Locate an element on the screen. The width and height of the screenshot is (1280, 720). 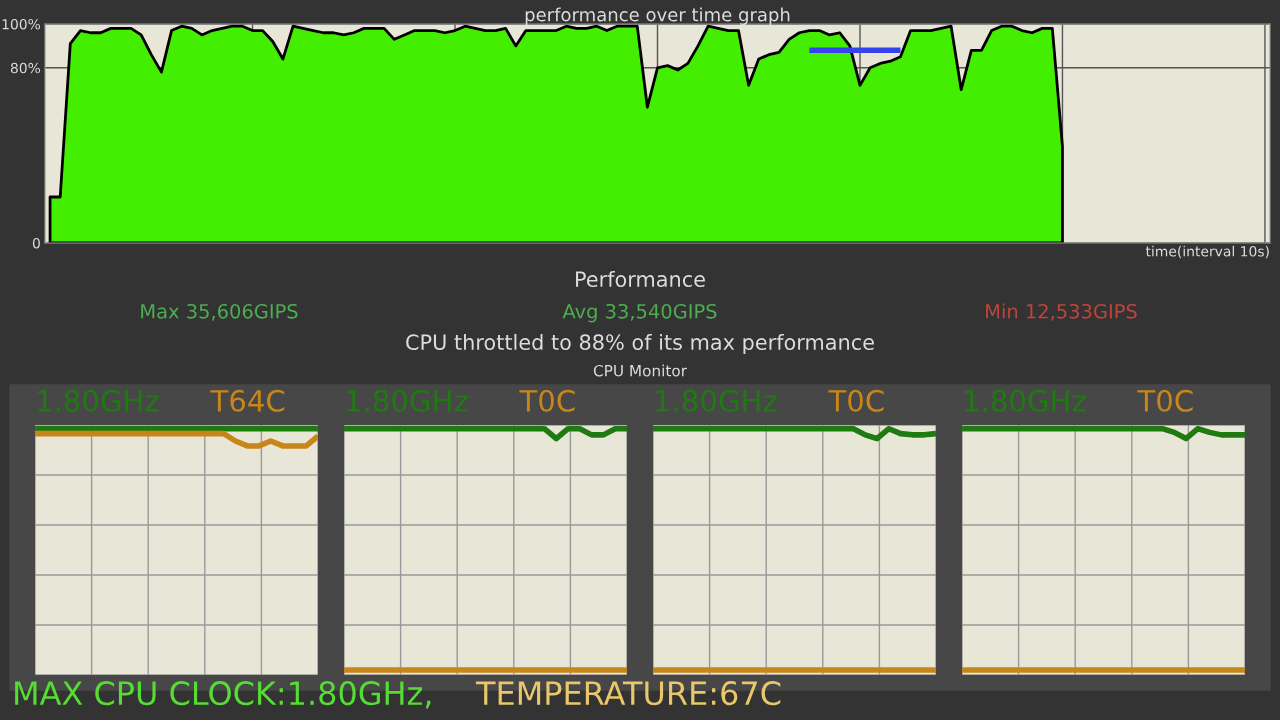
text: Avg 33,540GIPS is located at coordinates (639, 313).